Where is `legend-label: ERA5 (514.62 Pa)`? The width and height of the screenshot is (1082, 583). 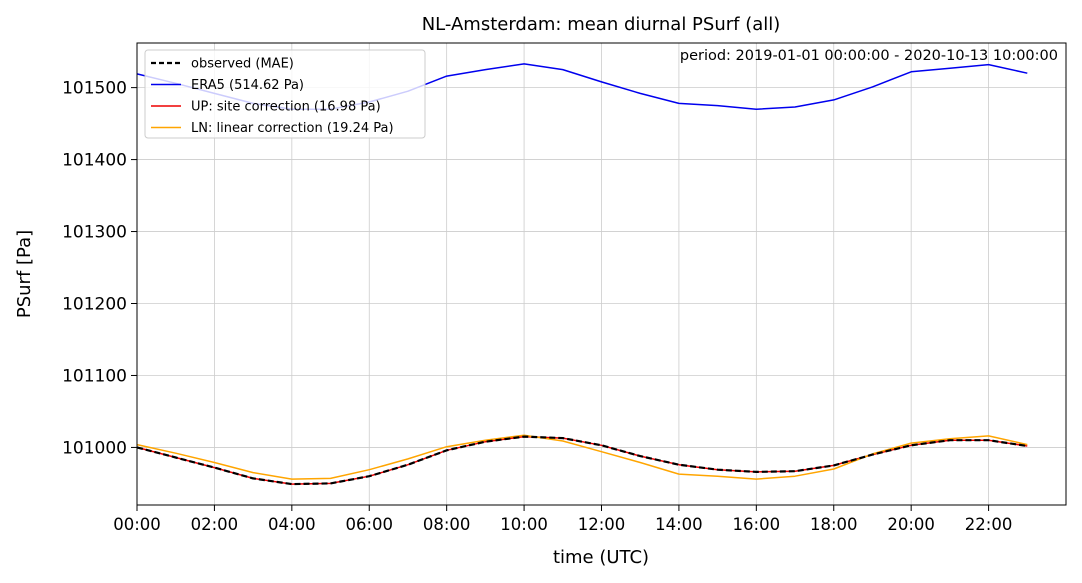
legend-label: ERA5 (514.62 Pa) is located at coordinates (247, 85).